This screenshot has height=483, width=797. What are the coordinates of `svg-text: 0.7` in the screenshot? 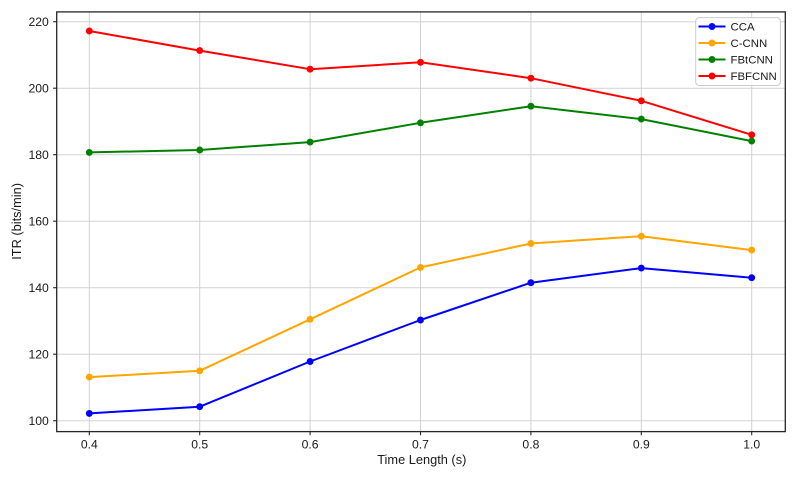 It's located at (420, 445).